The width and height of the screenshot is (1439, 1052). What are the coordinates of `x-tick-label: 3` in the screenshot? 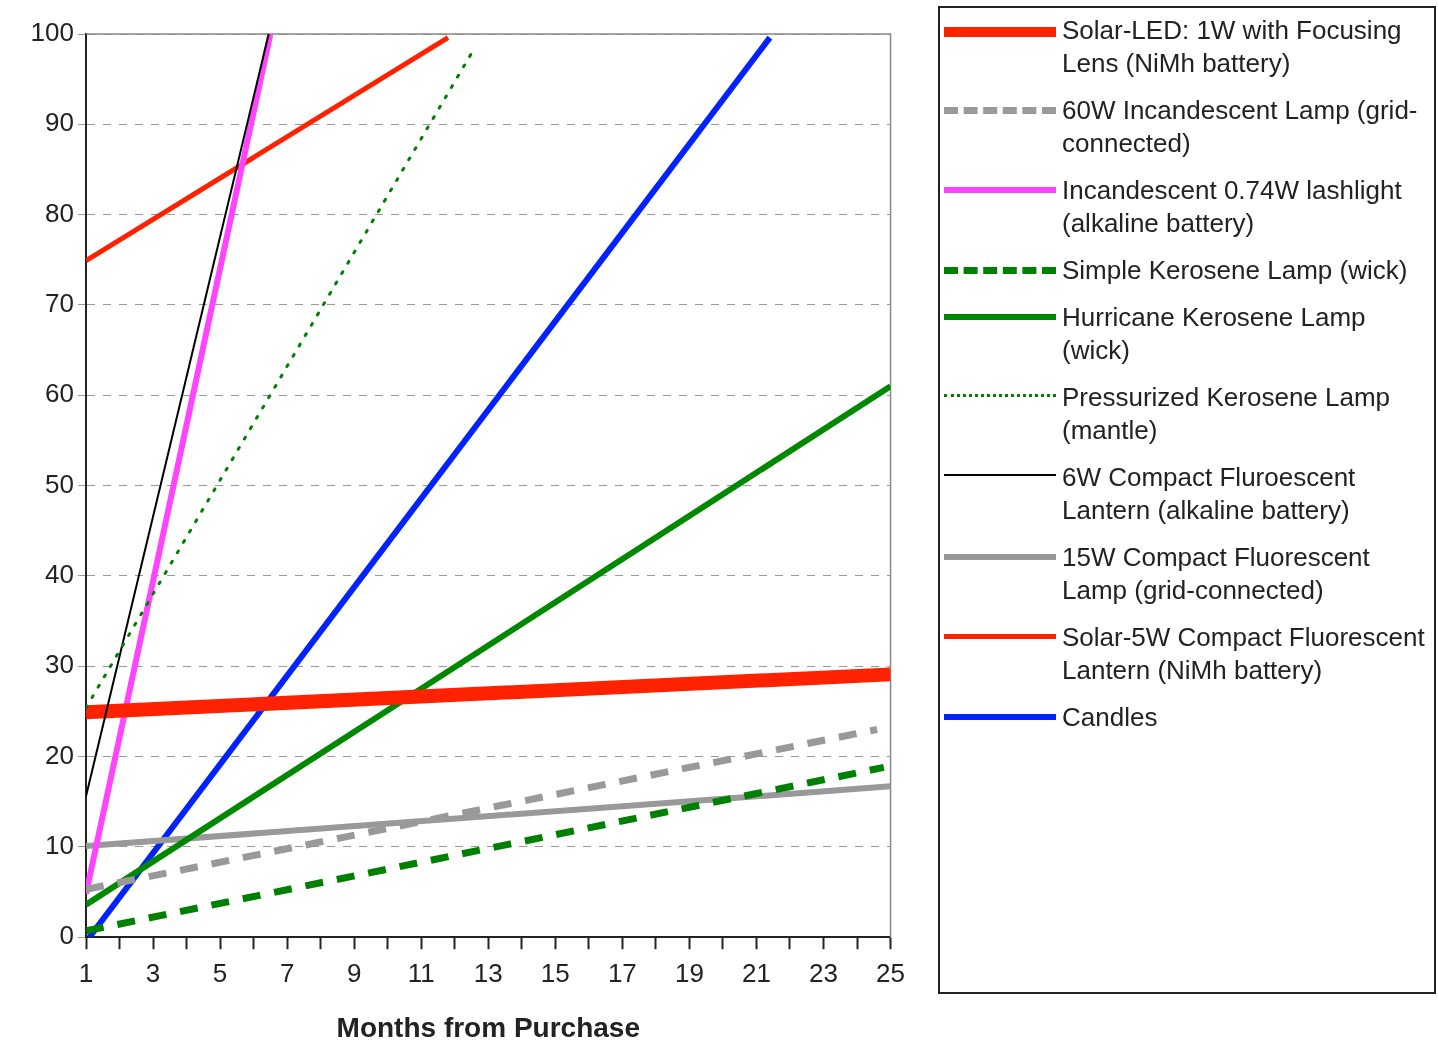 It's located at (153, 972).